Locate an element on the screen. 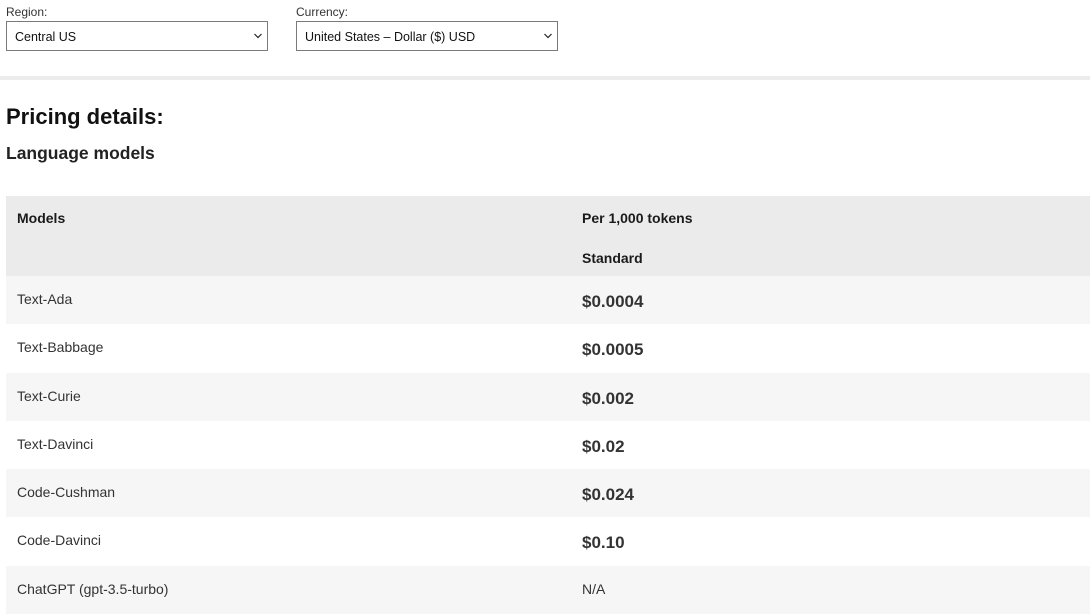 The height and width of the screenshot is (616, 1090). table-header-row: Models Per 1,000 tokens Standard is located at coordinates (548, 236).